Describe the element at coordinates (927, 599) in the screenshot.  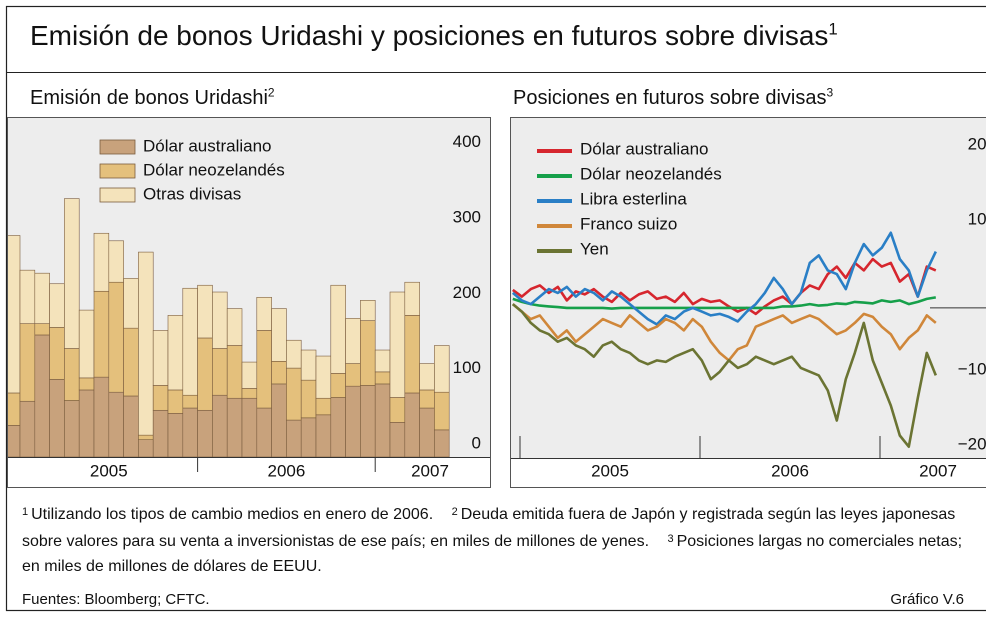
I see `figure-label: Gráfico V.6` at that location.